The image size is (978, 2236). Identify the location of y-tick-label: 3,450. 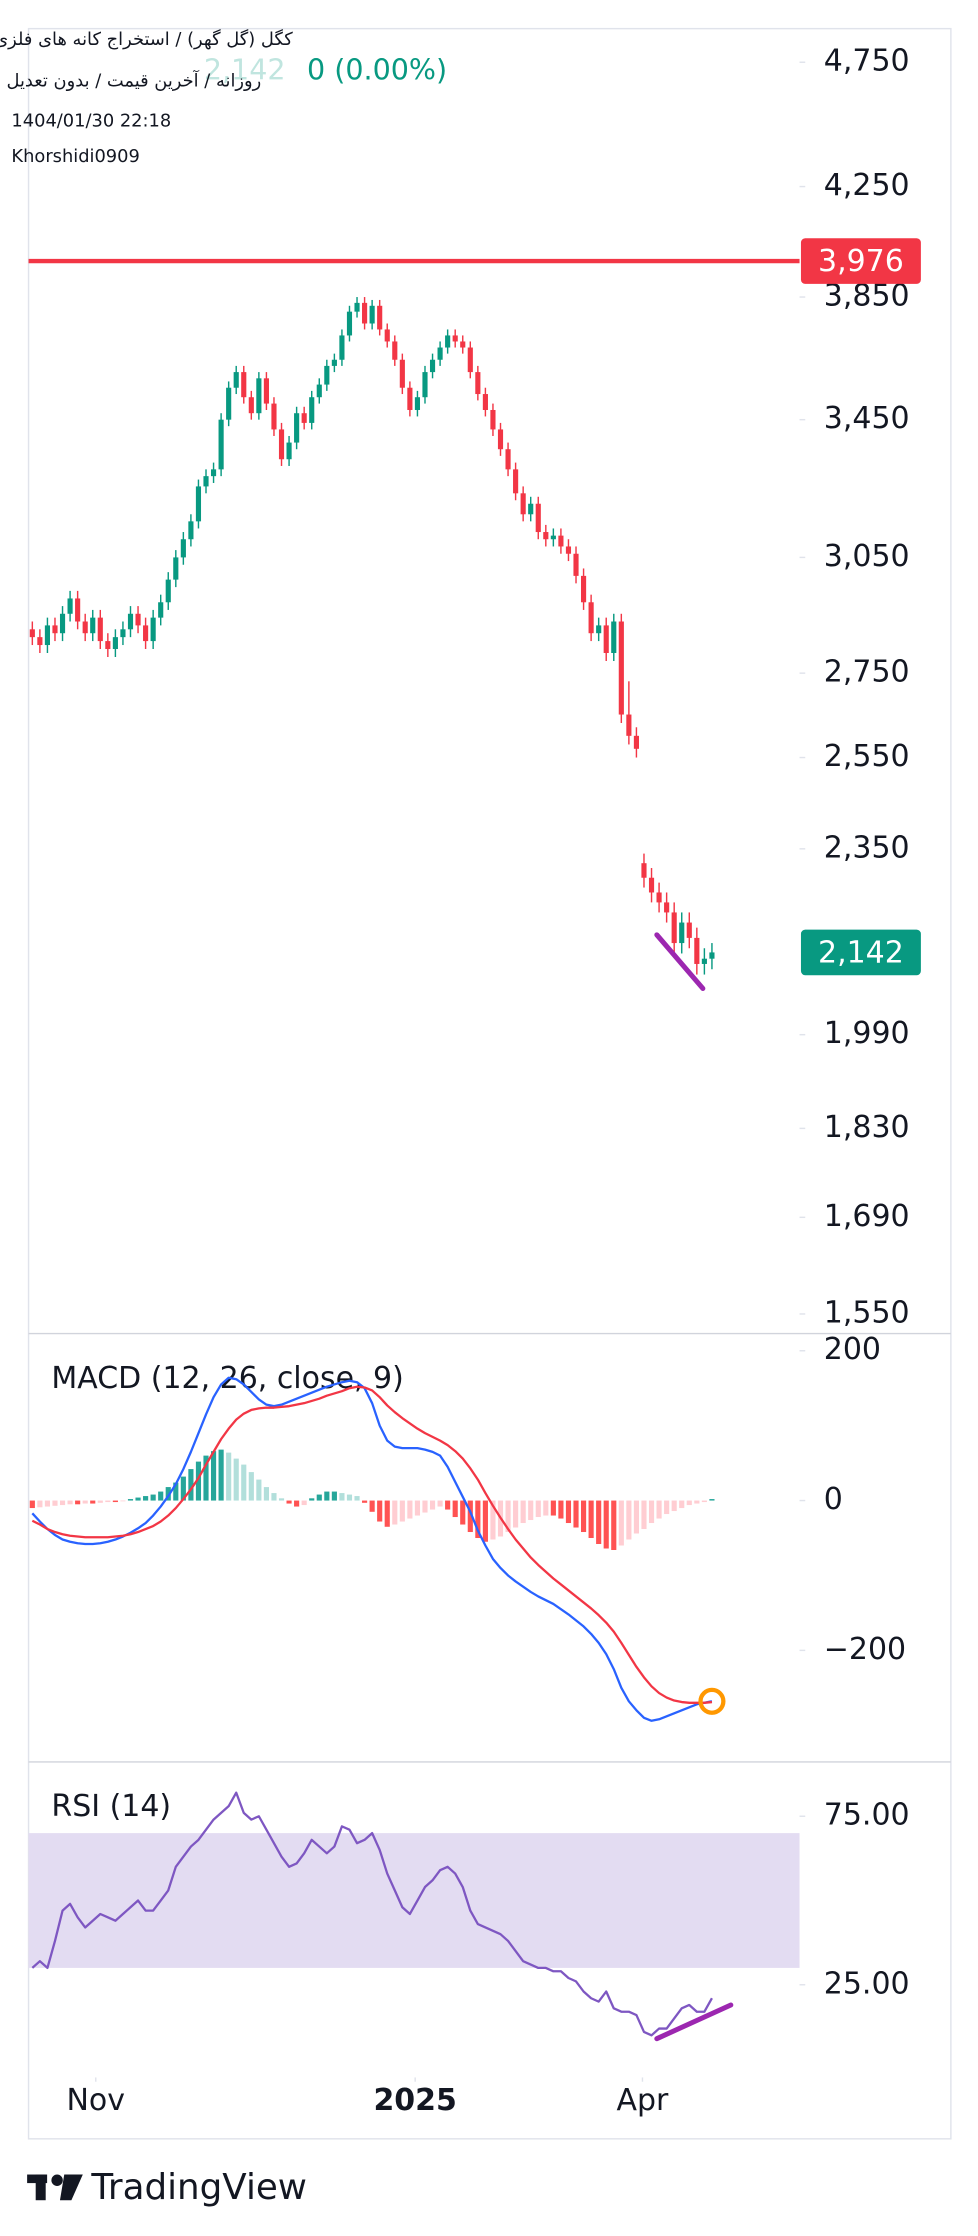
(867, 418).